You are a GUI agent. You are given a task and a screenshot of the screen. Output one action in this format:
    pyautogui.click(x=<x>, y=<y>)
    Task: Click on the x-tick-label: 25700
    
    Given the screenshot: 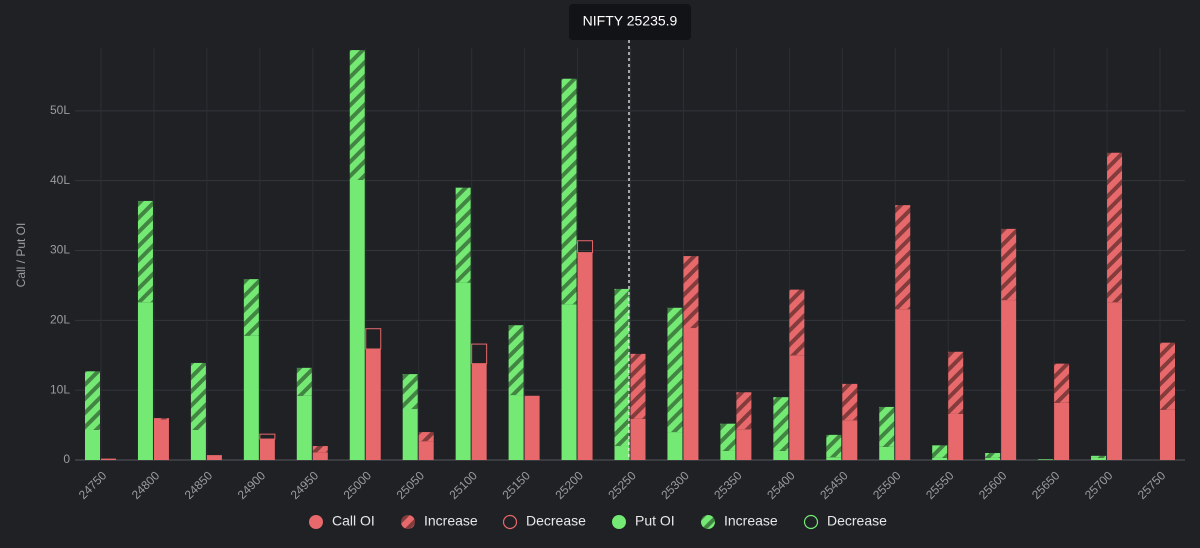 What is the action you would take?
    pyautogui.click(x=1099, y=485)
    